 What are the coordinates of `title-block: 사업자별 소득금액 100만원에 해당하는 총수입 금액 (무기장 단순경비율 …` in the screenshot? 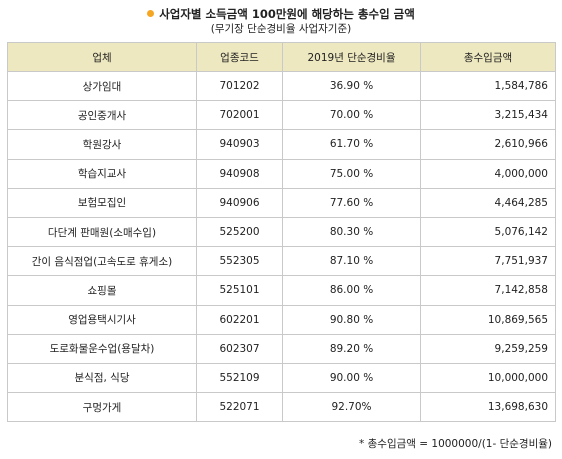 It's located at (281, 21).